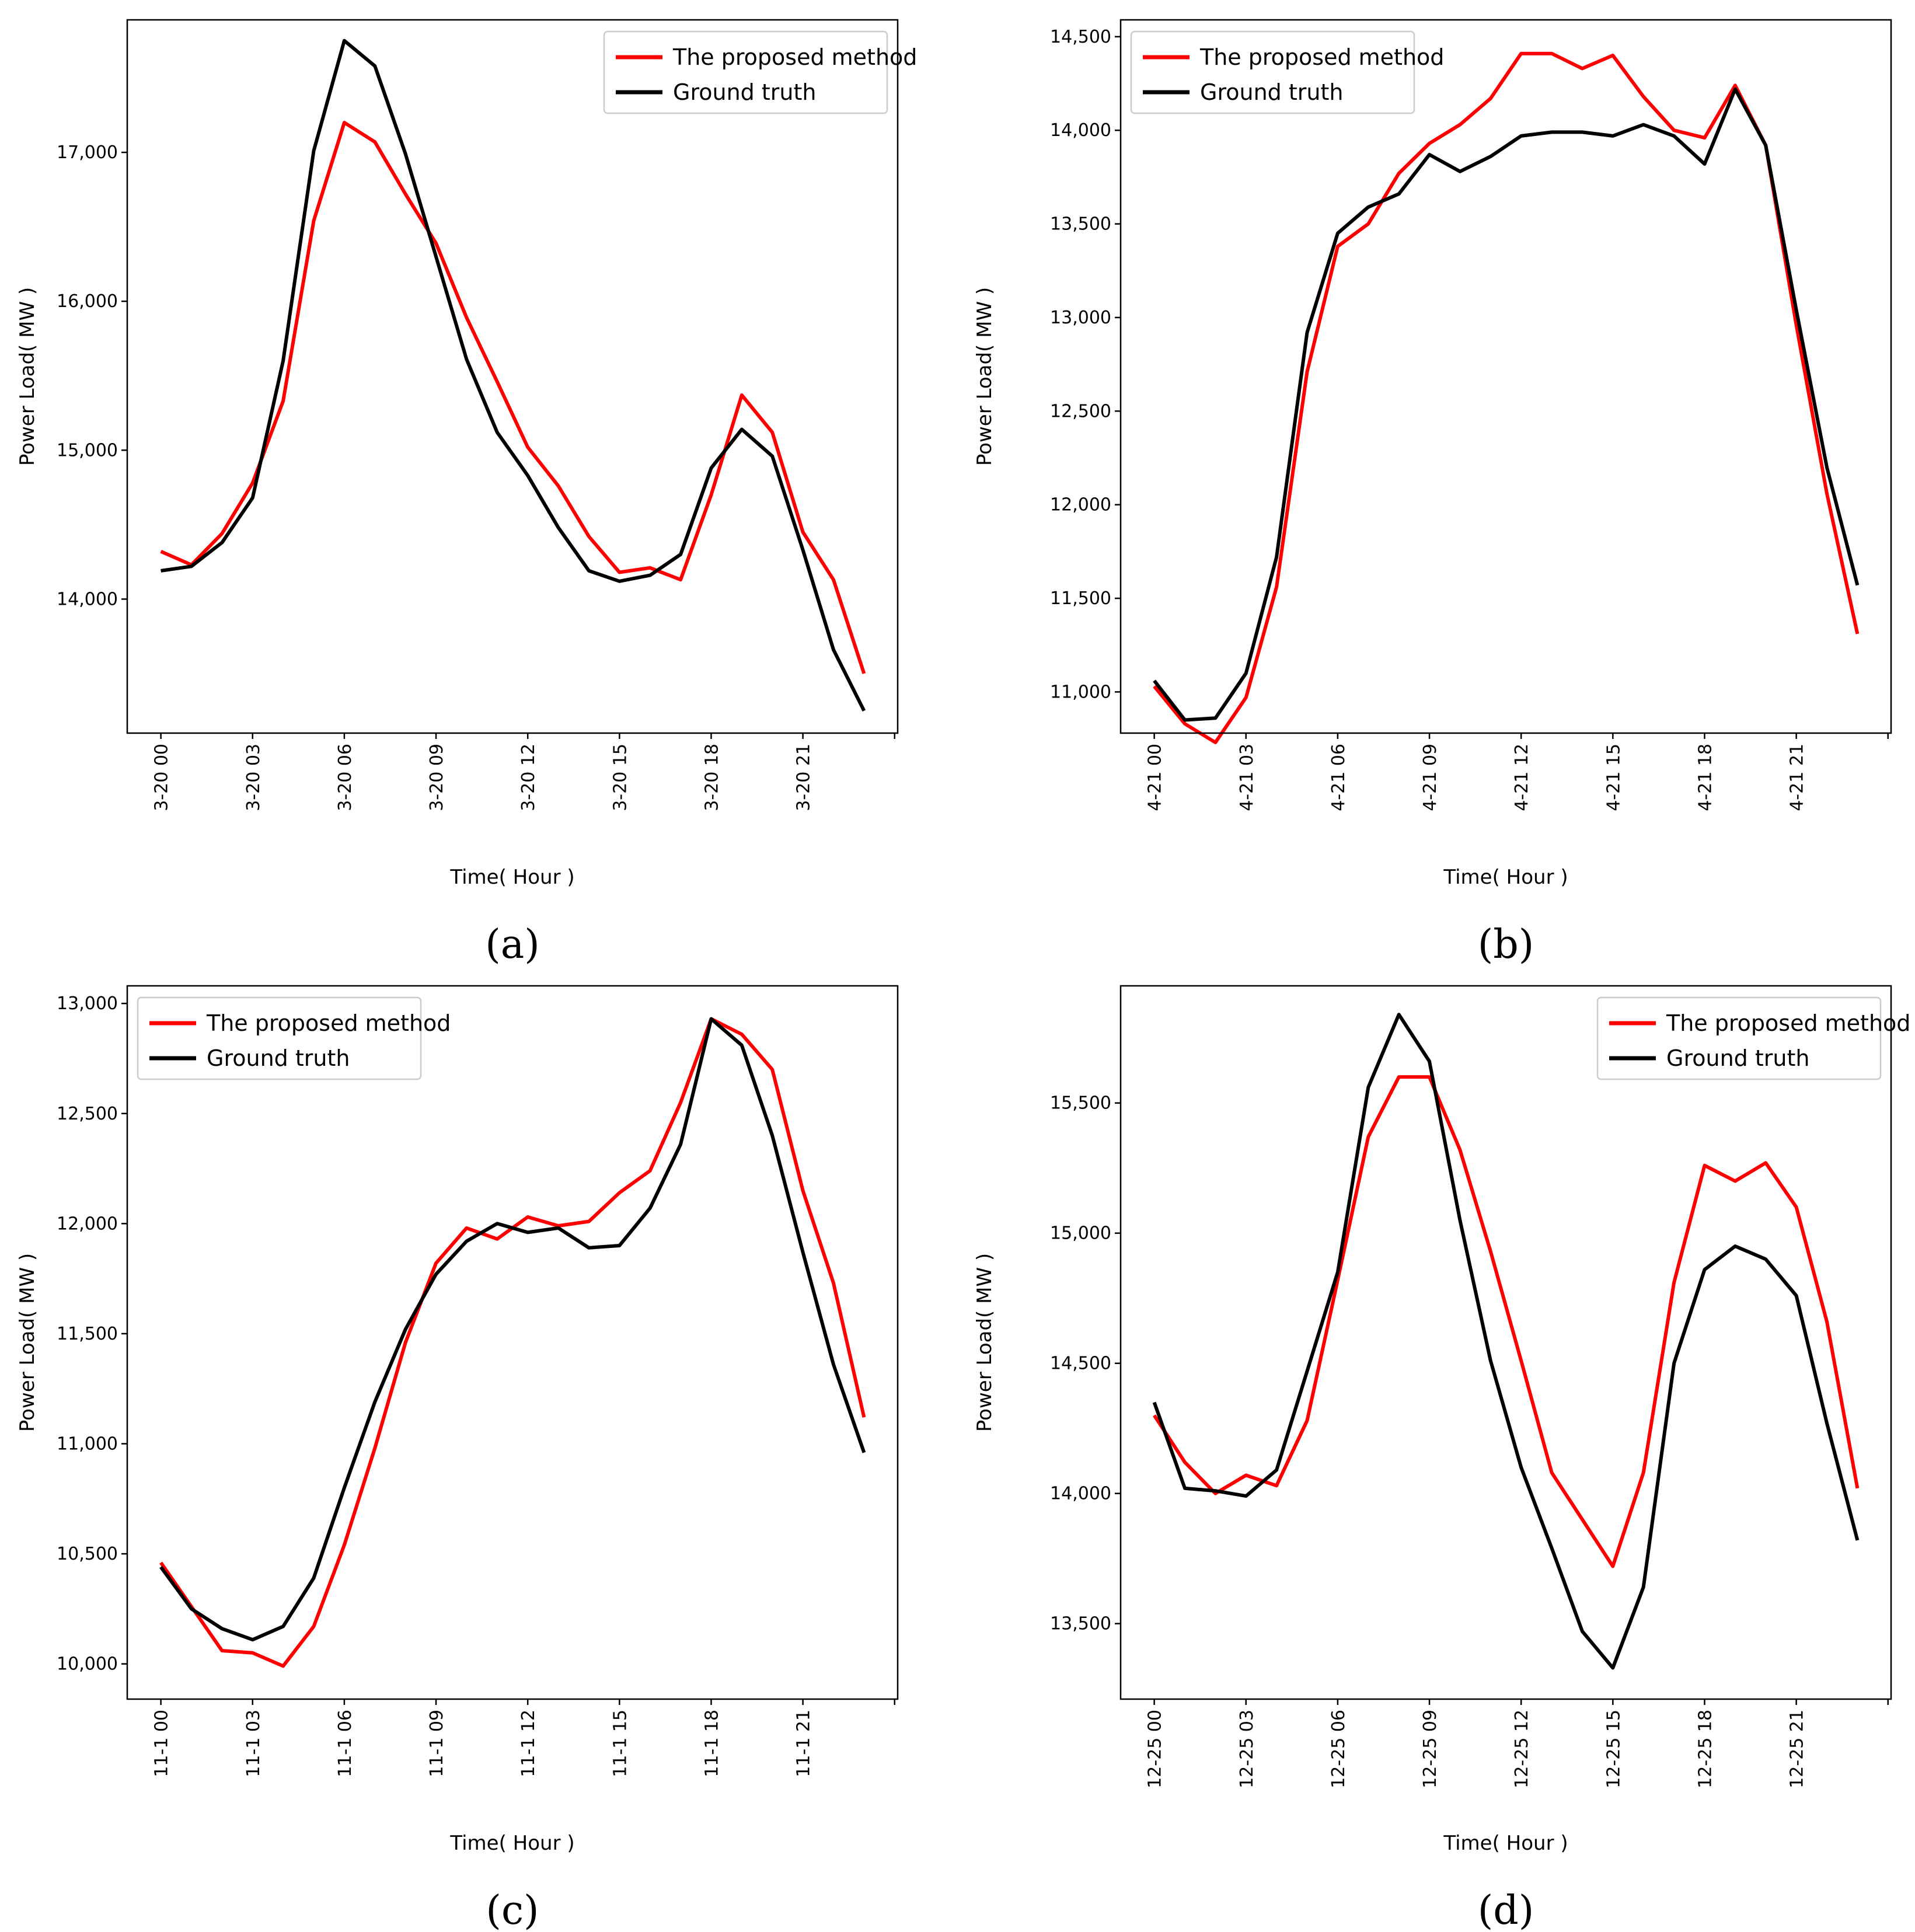  What do you see at coordinates (437, 777) in the screenshot?
I see `chart-0-x-tick-label: 3-20 09` at bounding box center [437, 777].